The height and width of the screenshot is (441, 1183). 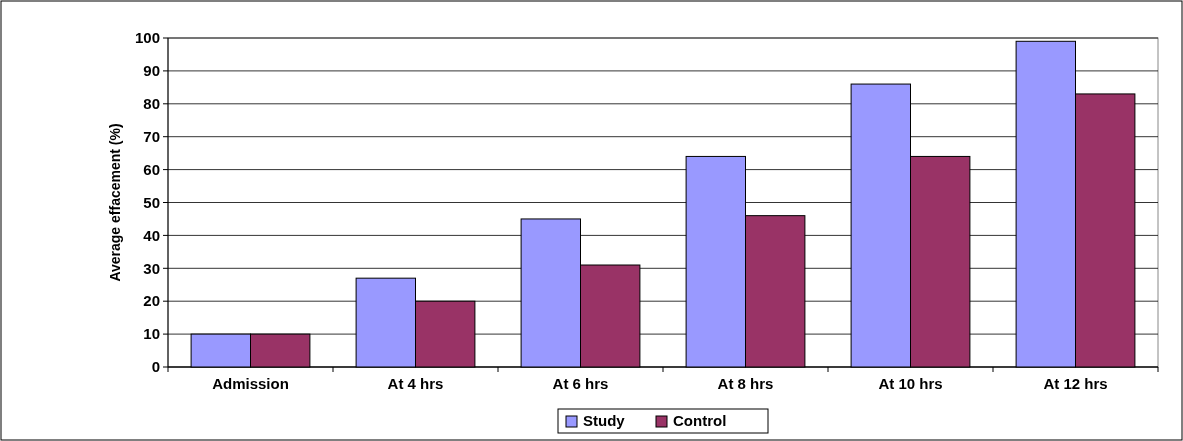 I want to click on x-tick-label: At 10 hrs, so click(x=910, y=383).